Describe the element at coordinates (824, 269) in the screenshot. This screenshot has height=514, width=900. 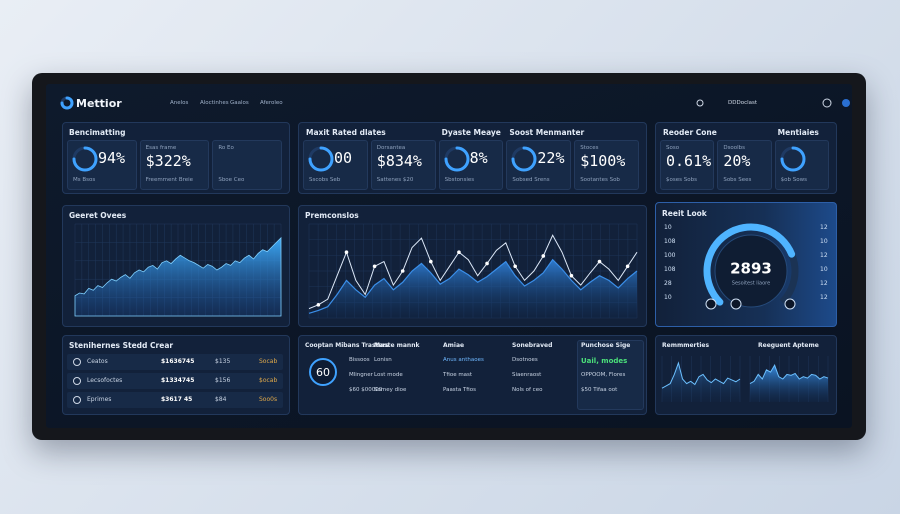
I see `gauge-label: 10` at that location.